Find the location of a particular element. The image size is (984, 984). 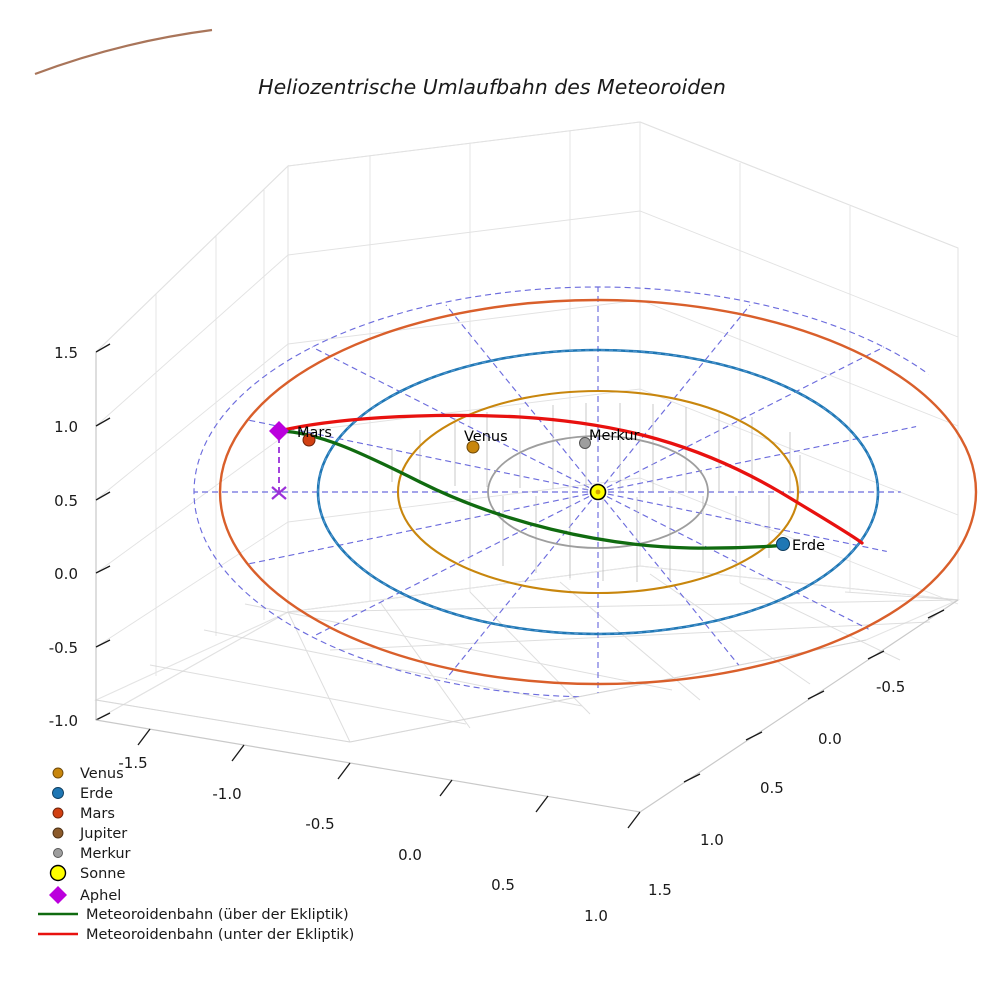

jupiter-orbit-arc is located at coordinates (123, 52).